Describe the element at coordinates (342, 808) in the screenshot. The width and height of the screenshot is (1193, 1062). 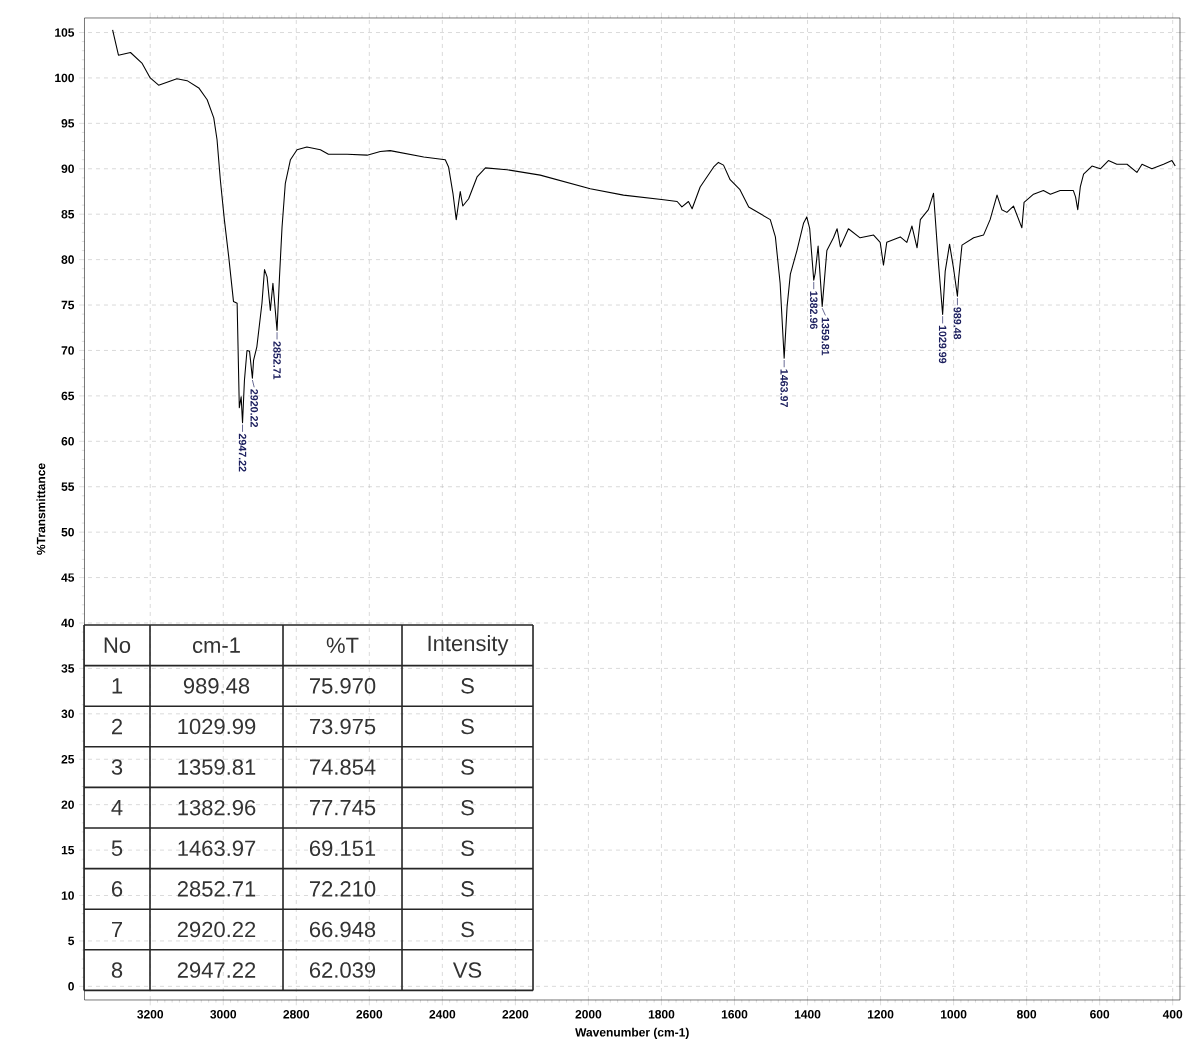
I see `annotation: 77.745` at that location.